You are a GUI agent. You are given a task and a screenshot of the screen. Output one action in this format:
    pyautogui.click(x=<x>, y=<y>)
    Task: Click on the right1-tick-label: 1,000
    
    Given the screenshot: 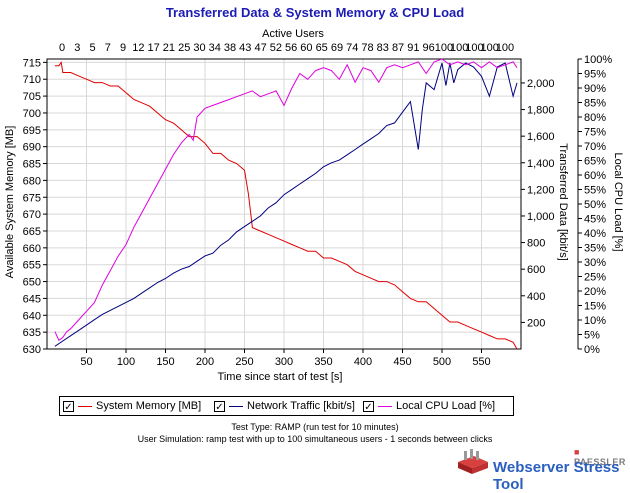 What is the action you would take?
    pyautogui.click(x=541, y=217)
    